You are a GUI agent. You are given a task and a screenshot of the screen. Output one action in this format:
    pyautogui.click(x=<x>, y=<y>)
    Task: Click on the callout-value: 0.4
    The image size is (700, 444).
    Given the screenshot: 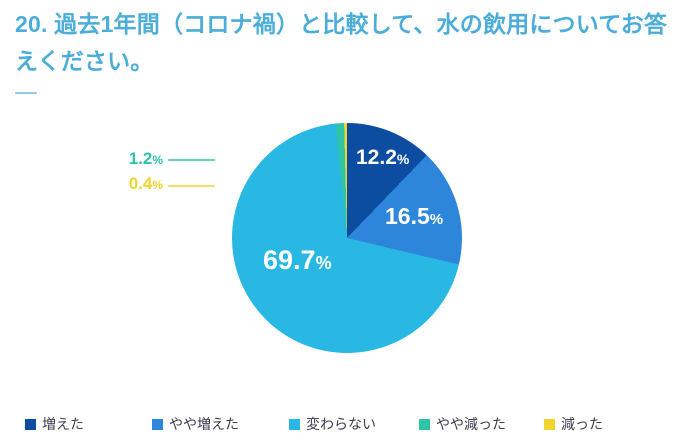 What is the action you would take?
    pyautogui.click(x=140, y=183)
    